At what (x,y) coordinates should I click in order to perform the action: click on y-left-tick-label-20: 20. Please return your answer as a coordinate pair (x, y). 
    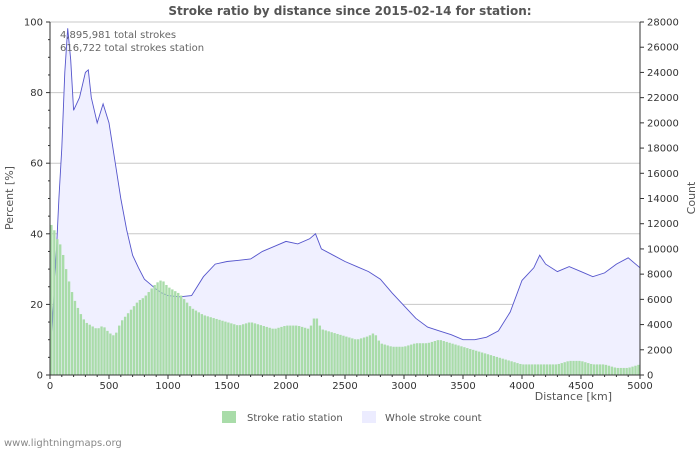
    Looking at the image, I should click on (36, 305).